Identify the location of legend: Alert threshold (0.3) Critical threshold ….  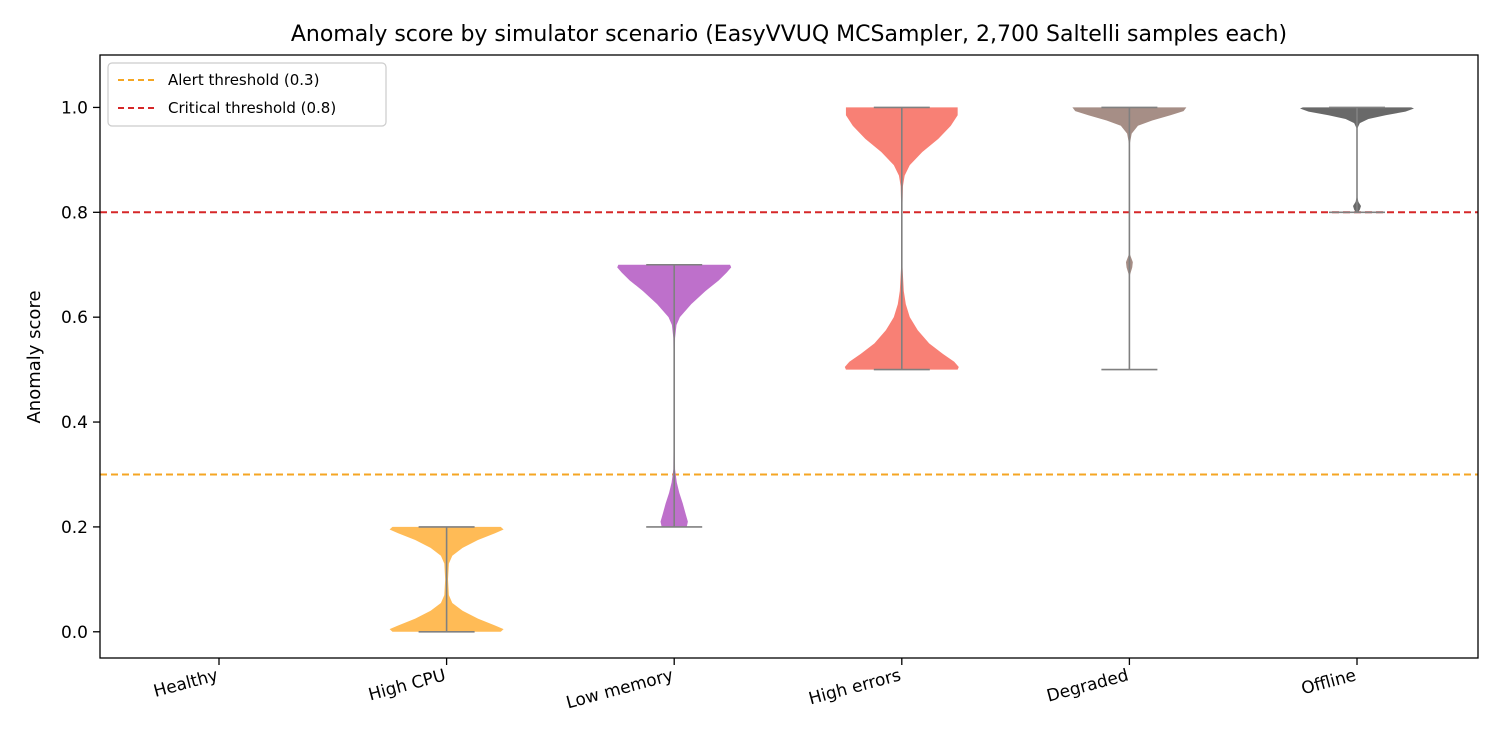
(247, 94).